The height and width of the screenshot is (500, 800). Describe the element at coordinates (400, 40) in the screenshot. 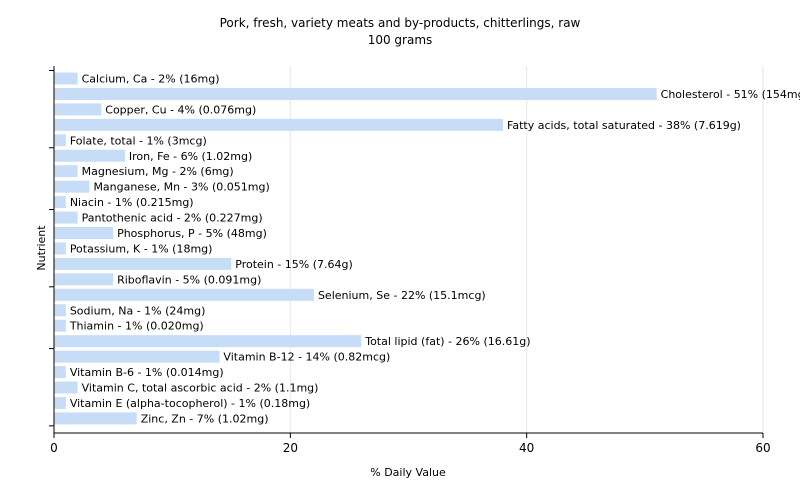

I see `chart-subtitle: 100 grams` at that location.